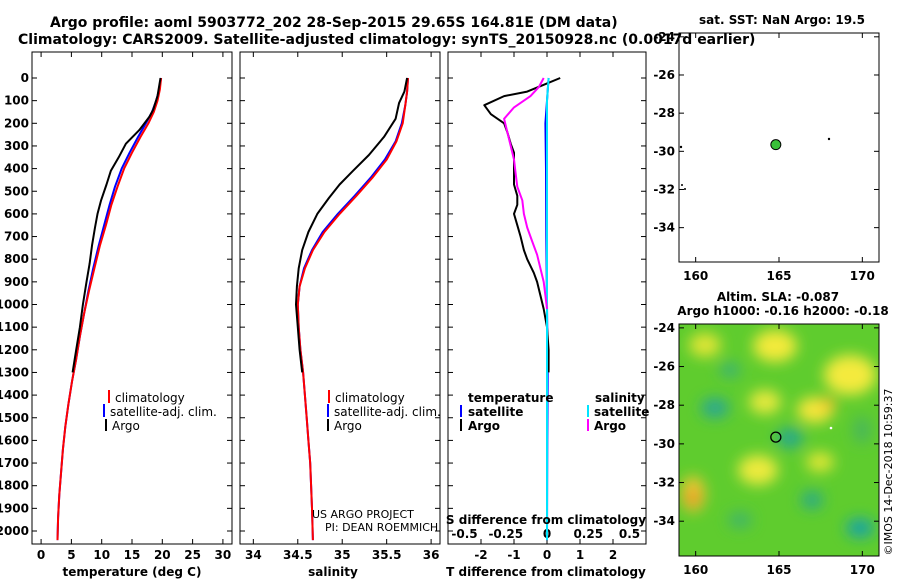  Describe the element at coordinates (14, 508) in the screenshot. I see `depth-tick-label: 1900` at that location.